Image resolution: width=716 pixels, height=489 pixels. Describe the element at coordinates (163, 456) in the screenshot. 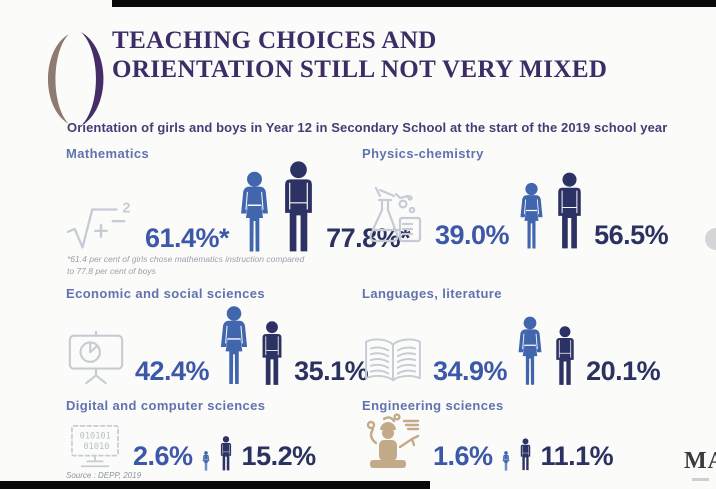

I see `girls-value-digital: 2.6%` at that location.